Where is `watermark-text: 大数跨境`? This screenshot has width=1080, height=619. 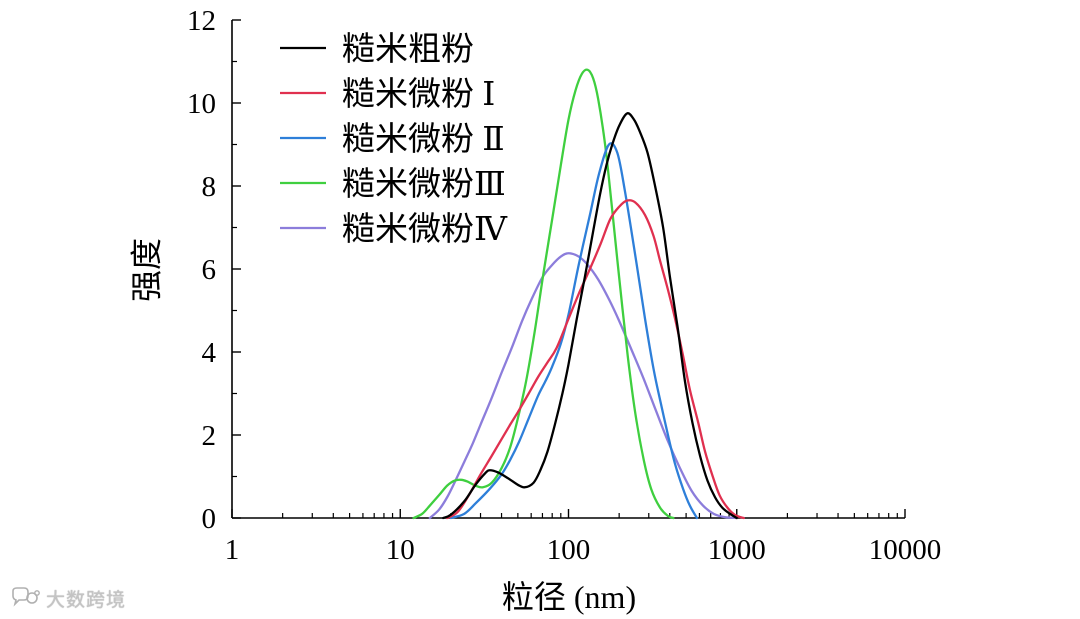
watermark-text: 大数跨境 is located at coordinates (86, 599).